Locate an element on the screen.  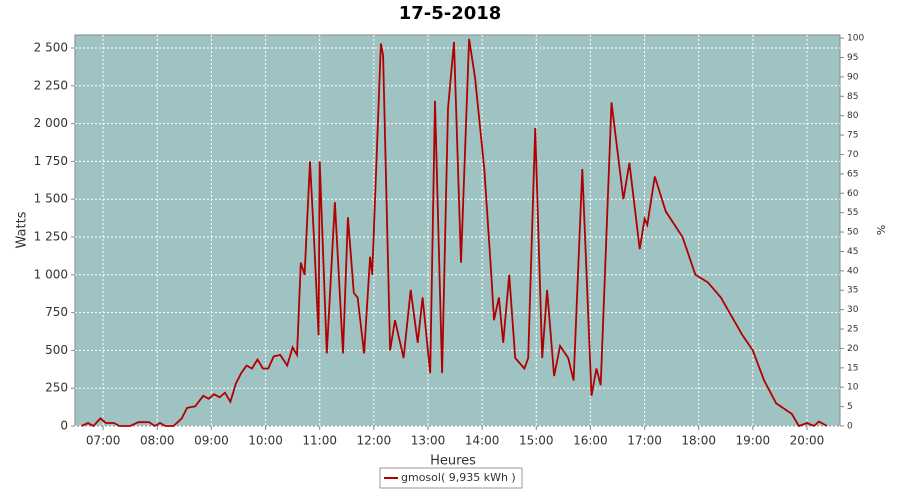
chart-title: 17-5-2018 is located at coordinates (450, 13).